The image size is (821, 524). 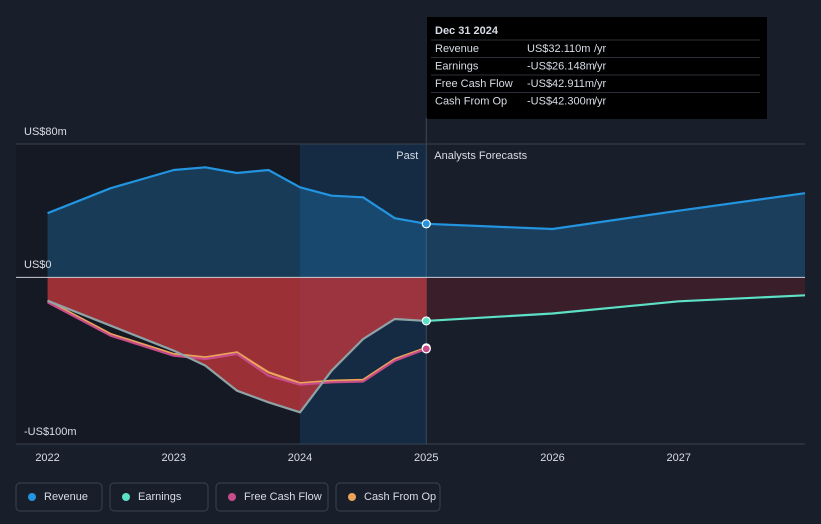 I want to click on legend-label: Cash From Op, so click(x=400, y=497).